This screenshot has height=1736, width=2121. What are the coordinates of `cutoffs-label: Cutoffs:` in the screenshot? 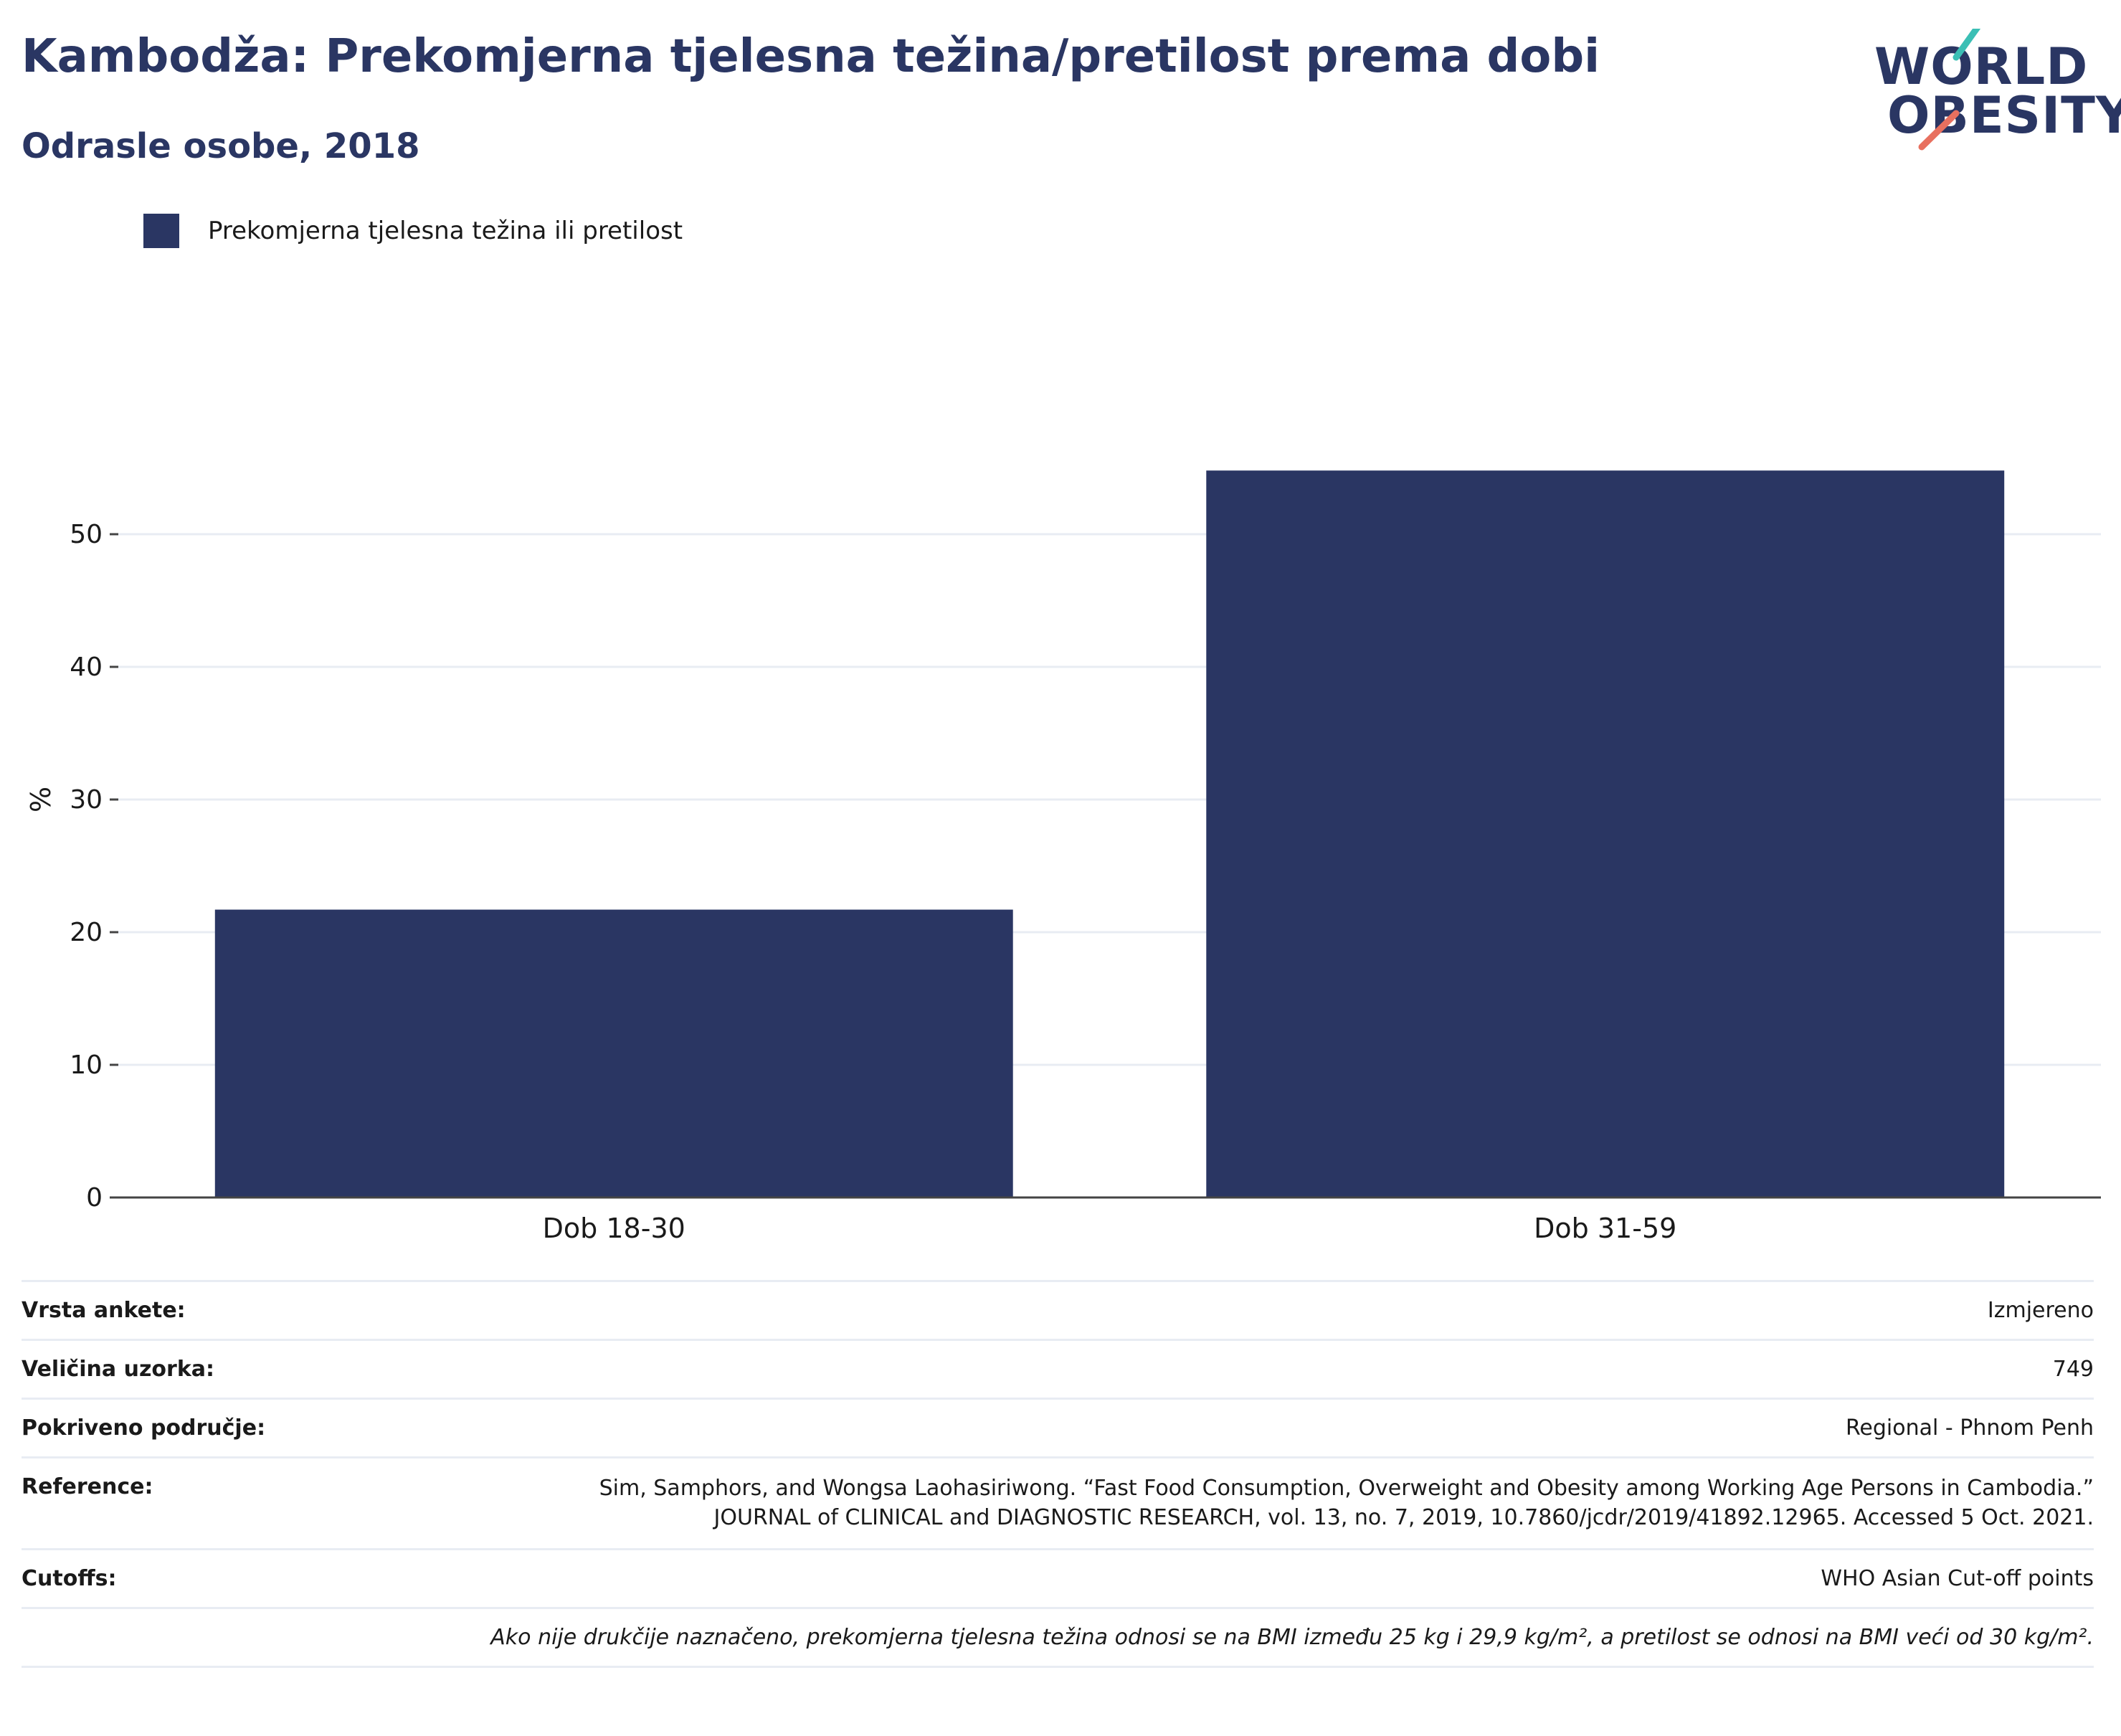 It's located at (69, 1579).